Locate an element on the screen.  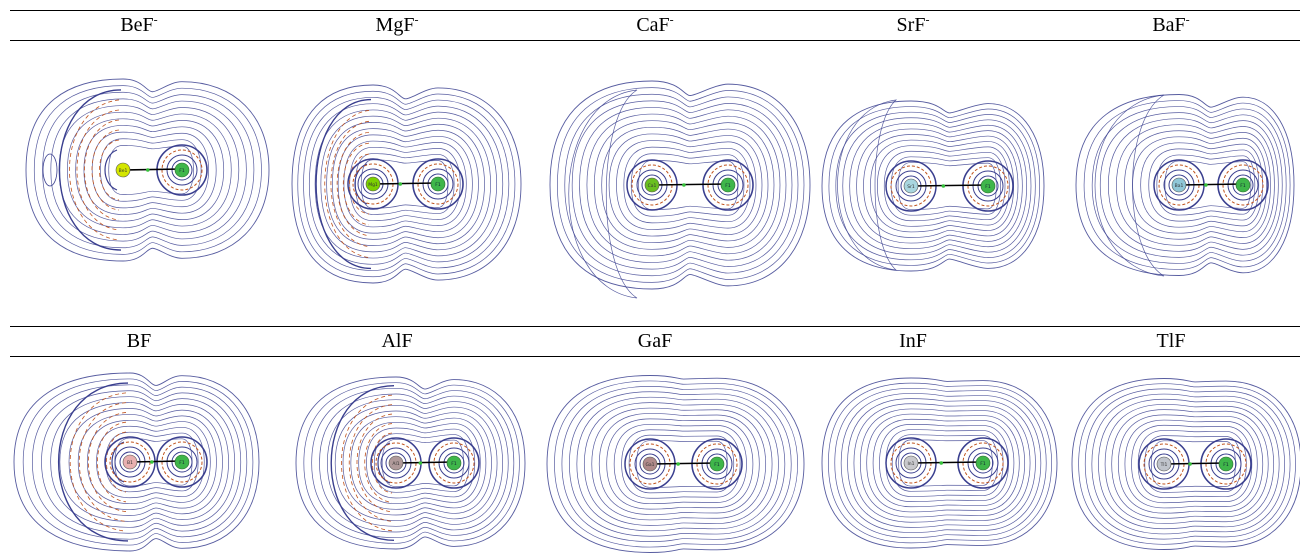
contour-panel-sr: Sr1 F1 is located at coordinates (933, 185).